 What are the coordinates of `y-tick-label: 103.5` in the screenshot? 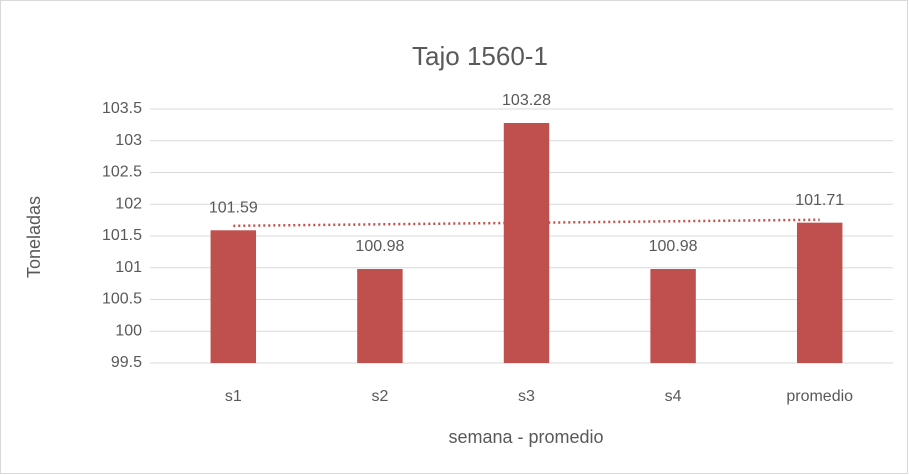 It's located at (122, 108).